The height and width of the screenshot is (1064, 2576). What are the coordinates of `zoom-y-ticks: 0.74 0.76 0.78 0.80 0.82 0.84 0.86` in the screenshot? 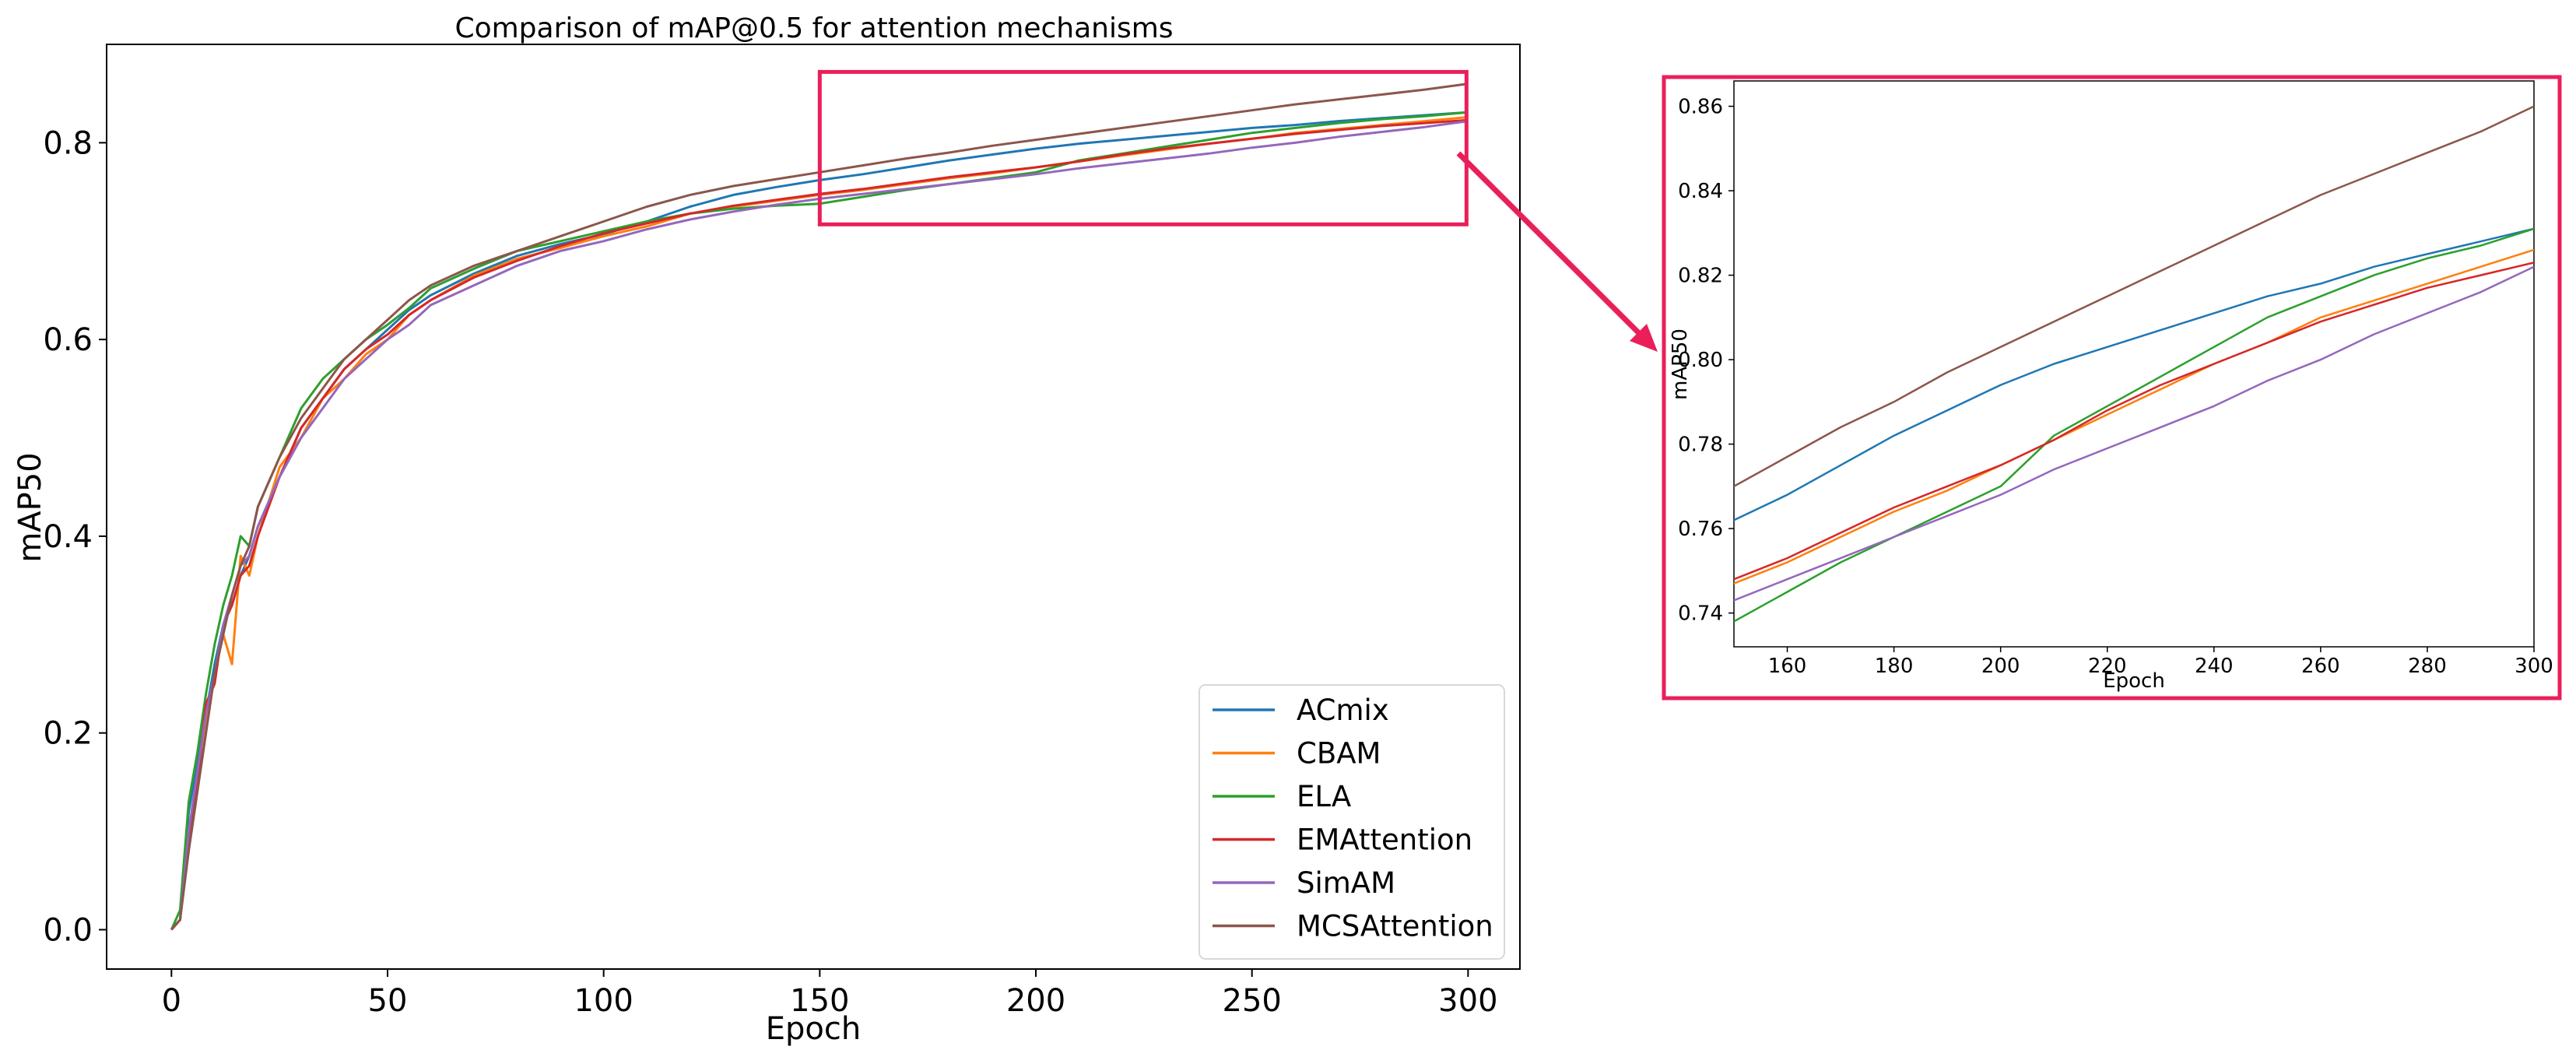 It's located at (1706, 361).